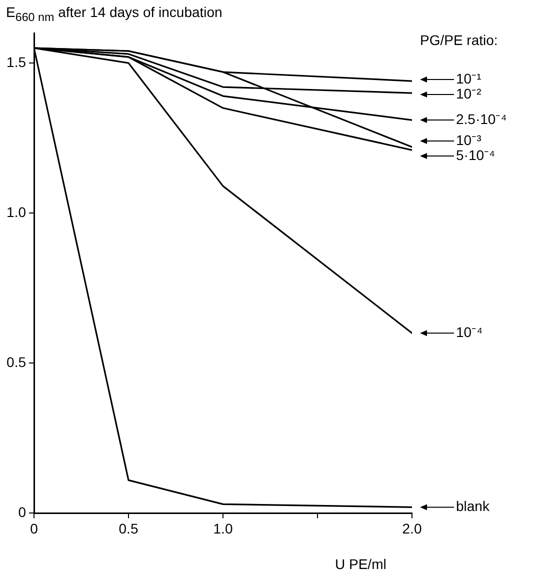 This screenshot has height=581, width=533. Describe the element at coordinates (22, 512) in the screenshot. I see `y-tick-label: 0` at that location.